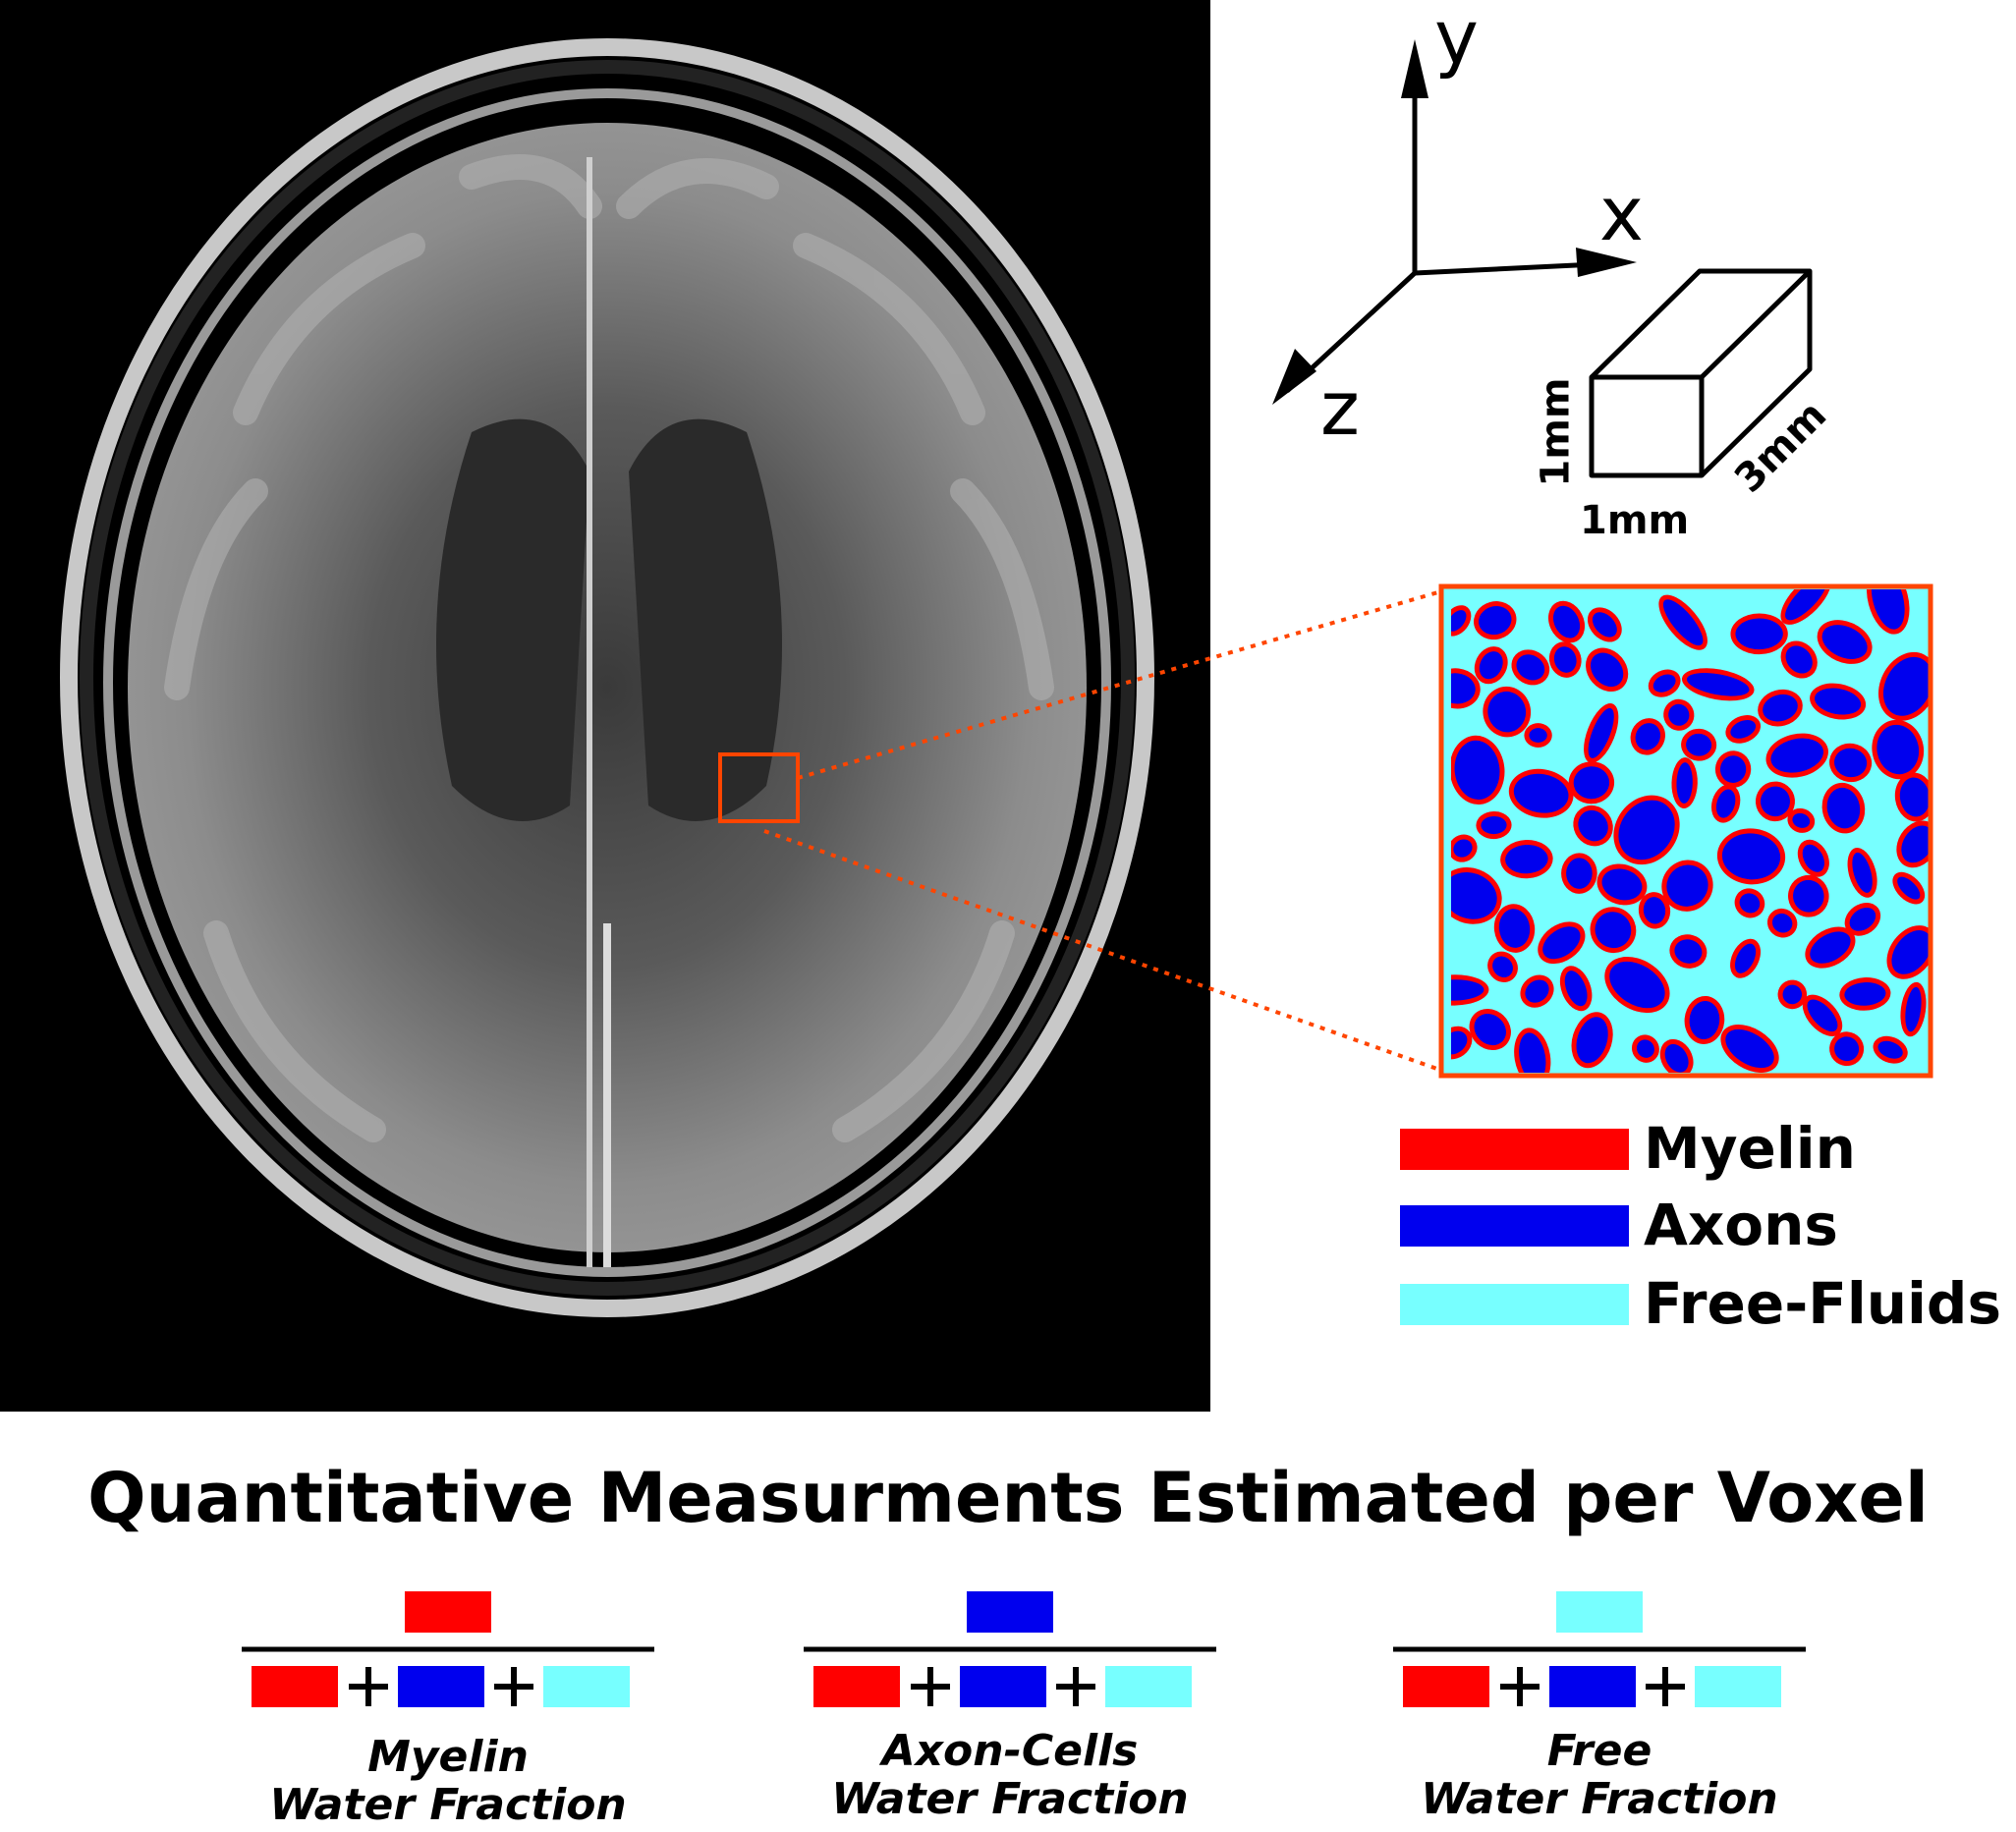  Describe the element at coordinates (1750, 1148) in the screenshot. I see `legend-label-myelin: Myelin` at that location.